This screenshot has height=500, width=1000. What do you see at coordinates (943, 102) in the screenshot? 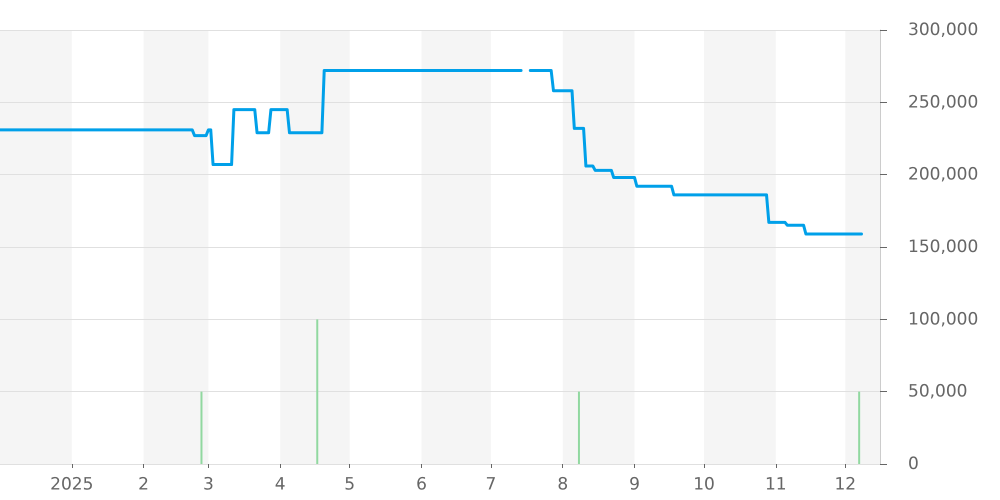
I see `y-tick-label: 250,000` at bounding box center [943, 102].